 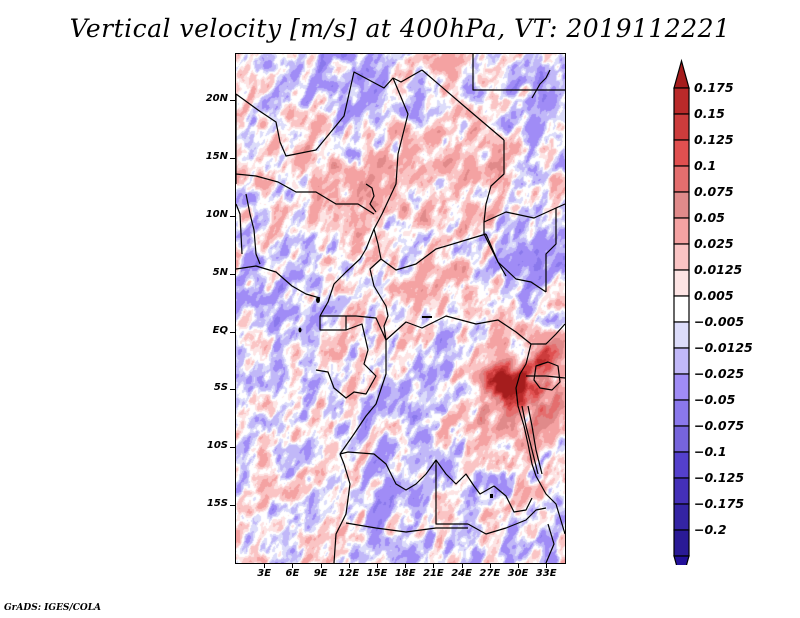 What do you see at coordinates (718, 269) in the screenshot?
I see `colorbar-level-label: 0.0125` at bounding box center [718, 269].